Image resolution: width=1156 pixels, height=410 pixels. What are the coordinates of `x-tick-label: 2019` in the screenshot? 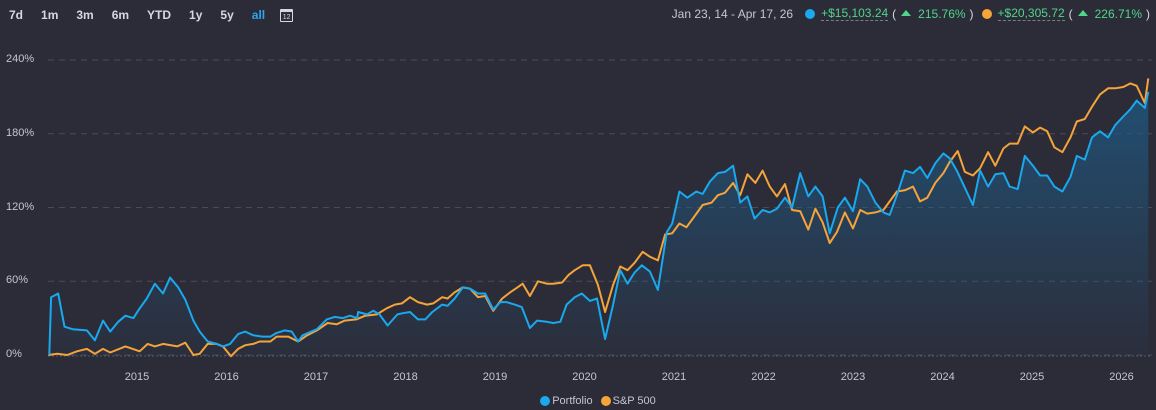 It's located at (495, 377).